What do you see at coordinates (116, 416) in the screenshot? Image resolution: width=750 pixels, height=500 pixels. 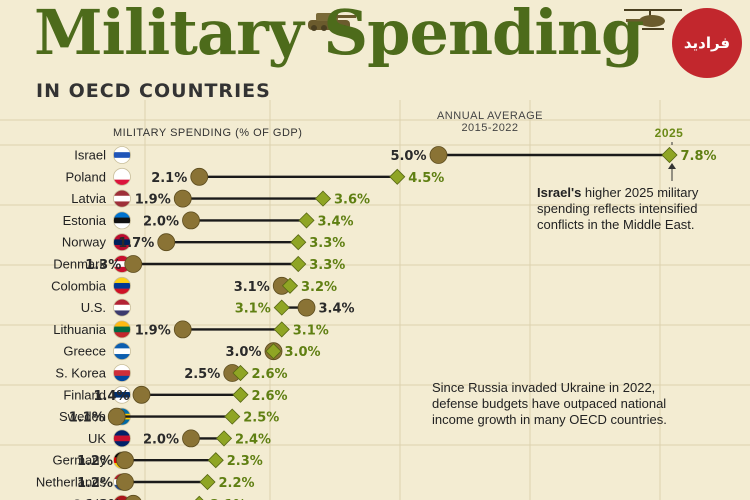 I see `marker-avg-sweden` at bounding box center [116, 416].